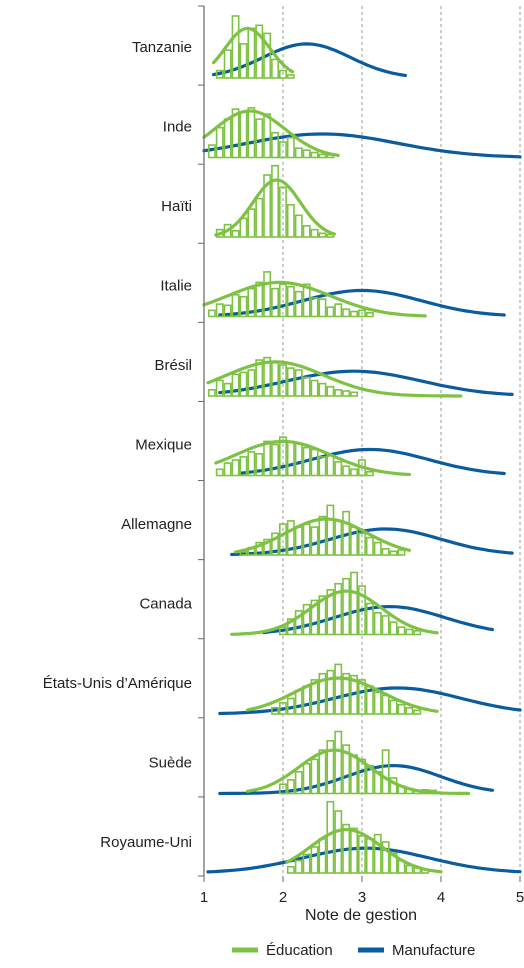  I want to click on x-tick-label: 1, so click(204, 897).